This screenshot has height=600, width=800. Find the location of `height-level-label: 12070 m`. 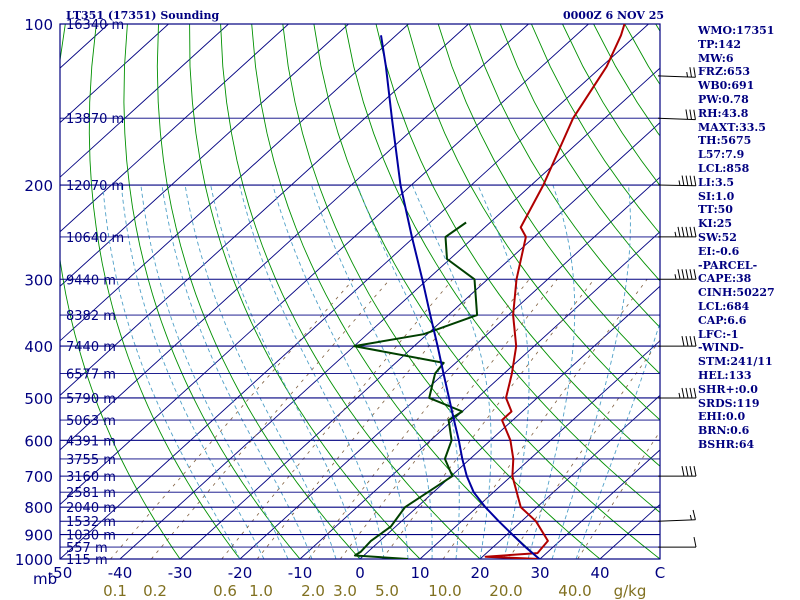

height-level-label: 12070 m is located at coordinates (95, 186).